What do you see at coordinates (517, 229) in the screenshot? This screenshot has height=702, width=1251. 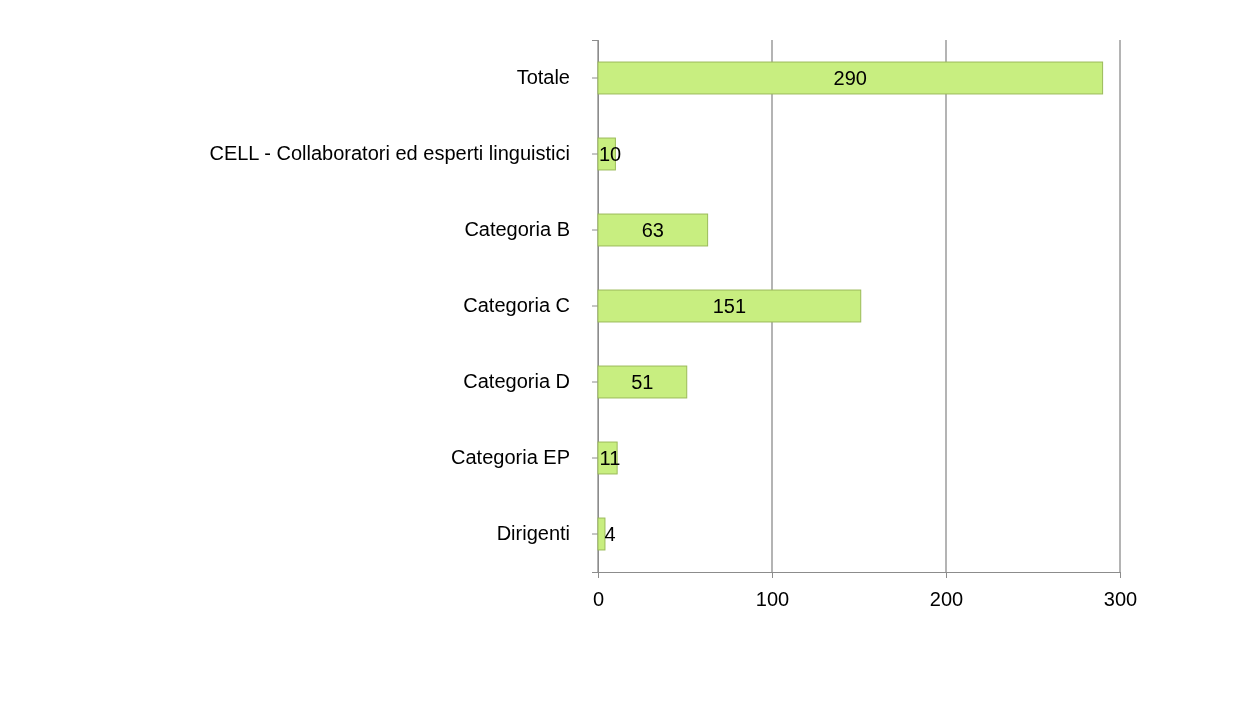 I see `y-tick-label: Categoria B` at bounding box center [517, 229].